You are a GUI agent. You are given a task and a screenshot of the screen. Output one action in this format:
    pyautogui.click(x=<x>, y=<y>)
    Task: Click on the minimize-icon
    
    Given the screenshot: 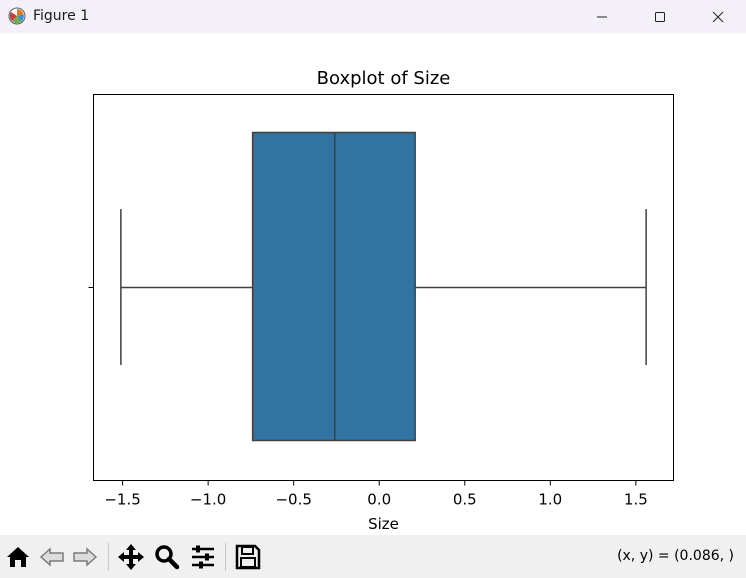 What is the action you would take?
    pyautogui.click(x=602, y=16)
    